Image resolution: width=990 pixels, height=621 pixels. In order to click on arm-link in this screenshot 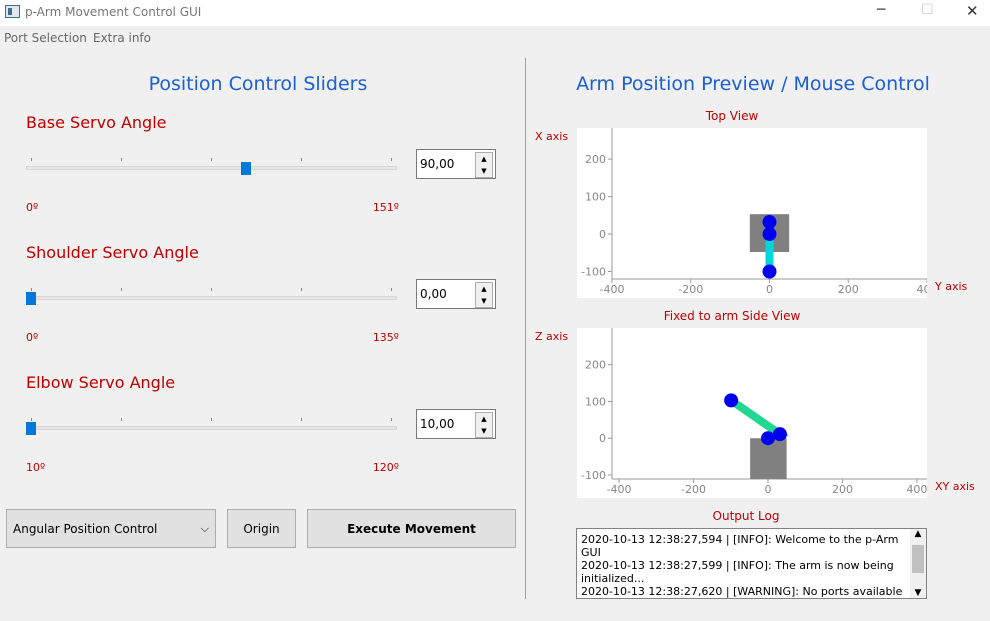, I will do `click(758, 420)`.